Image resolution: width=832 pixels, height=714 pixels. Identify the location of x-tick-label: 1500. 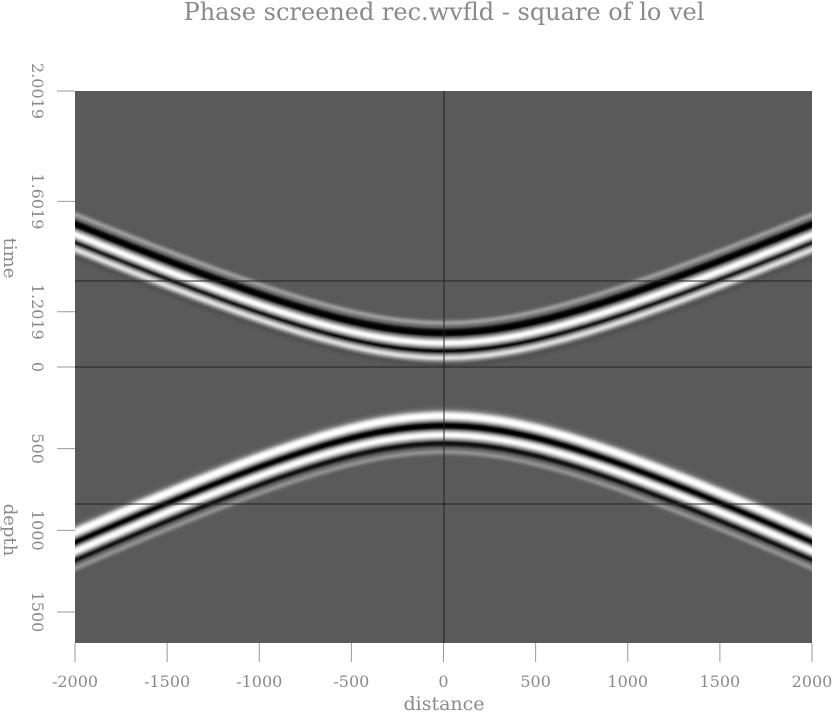
(720, 681).